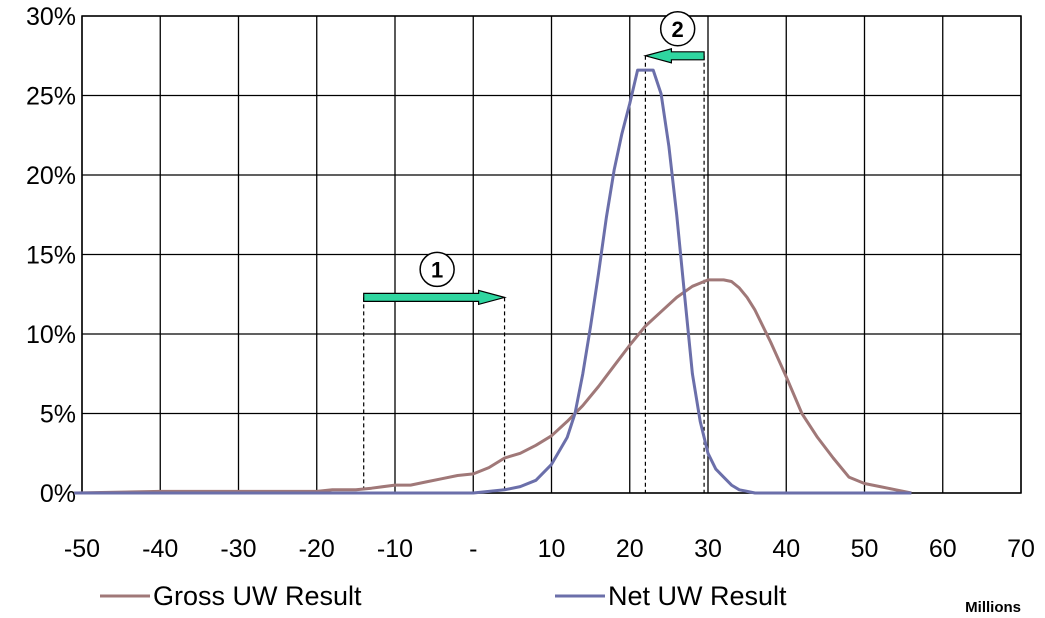  Describe the element at coordinates (317, 549) in the screenshot. I see `x-tick-label: -20` at that location.